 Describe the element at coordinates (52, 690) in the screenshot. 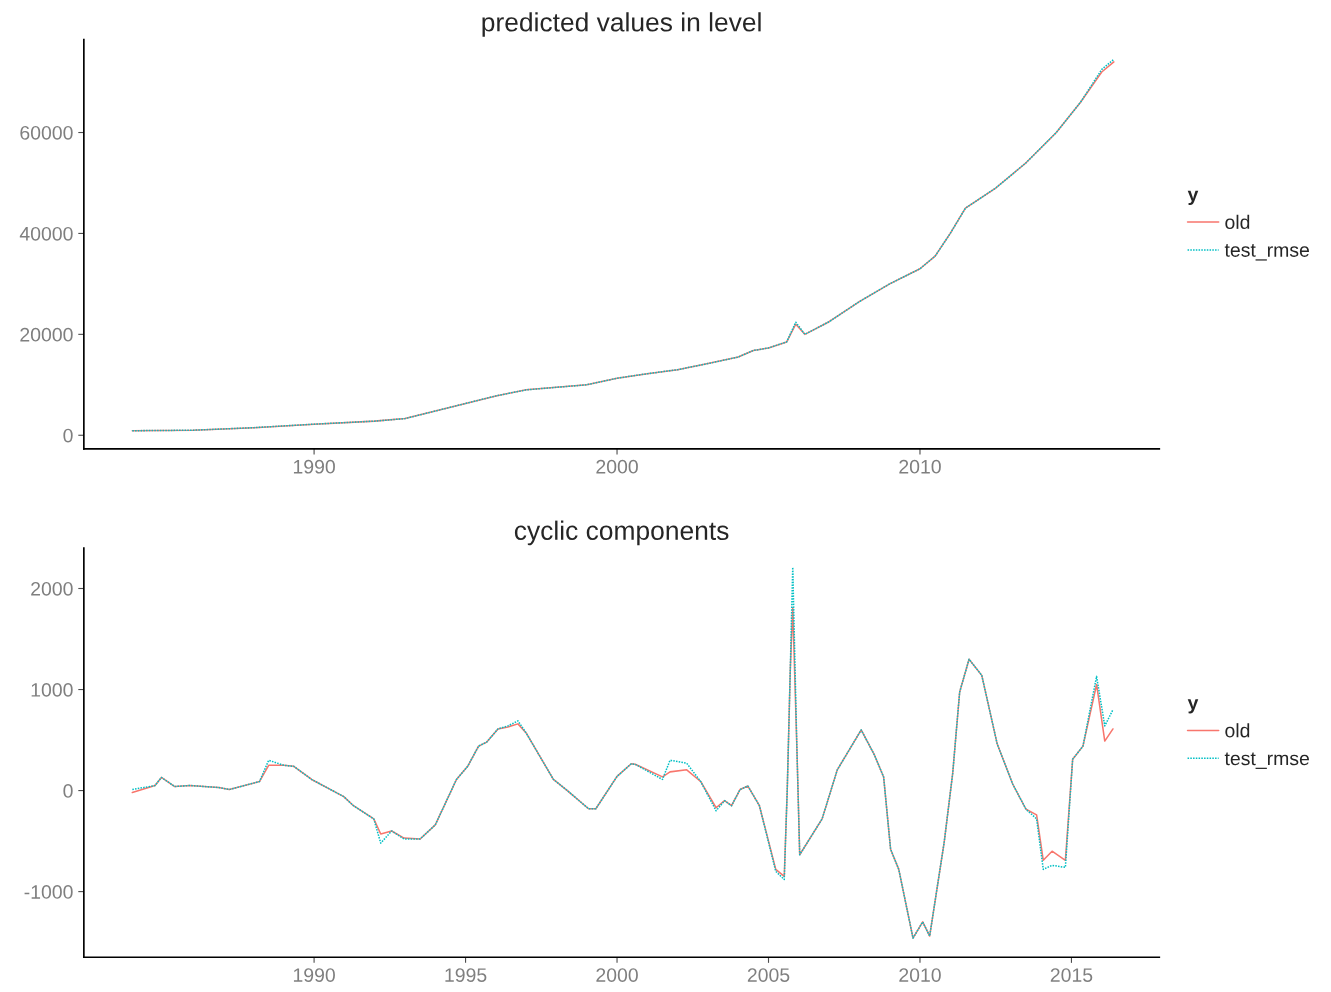

I see `y-tick-label: 1000` at that location.